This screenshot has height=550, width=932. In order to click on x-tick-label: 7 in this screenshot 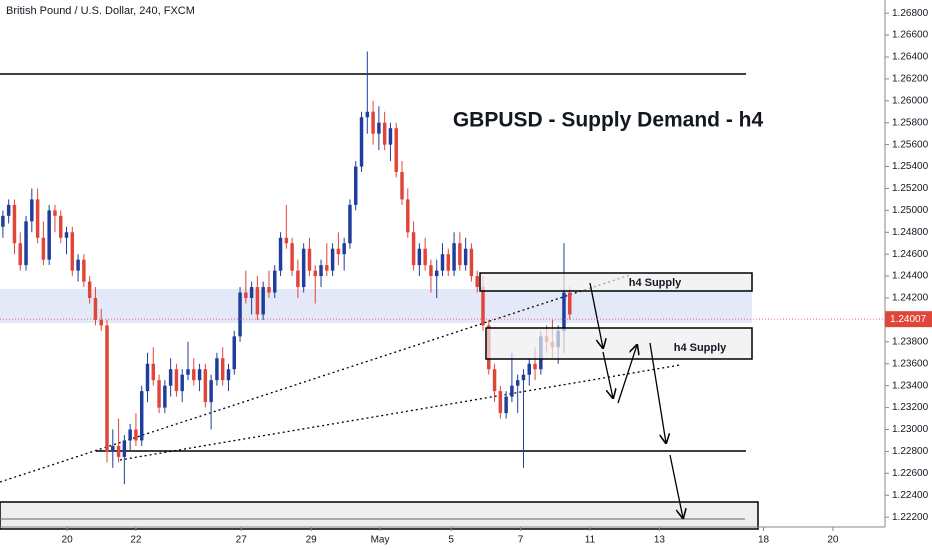, I will do `click(521, 540)`.